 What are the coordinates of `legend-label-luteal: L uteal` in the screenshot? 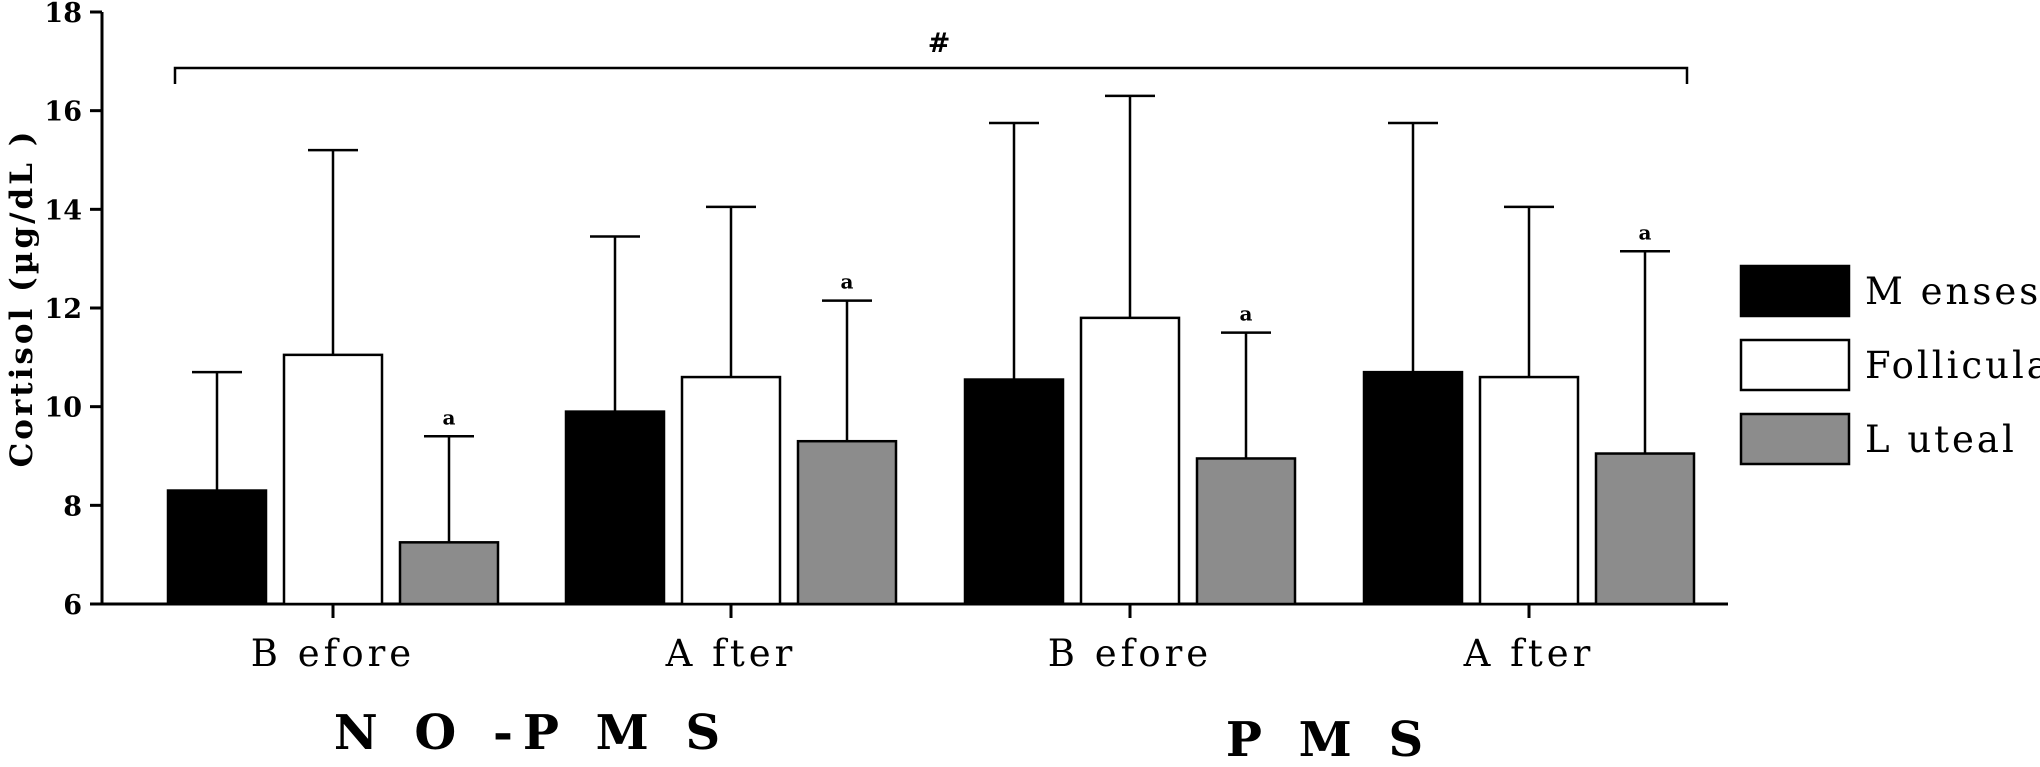 It's located at (1941, 439).